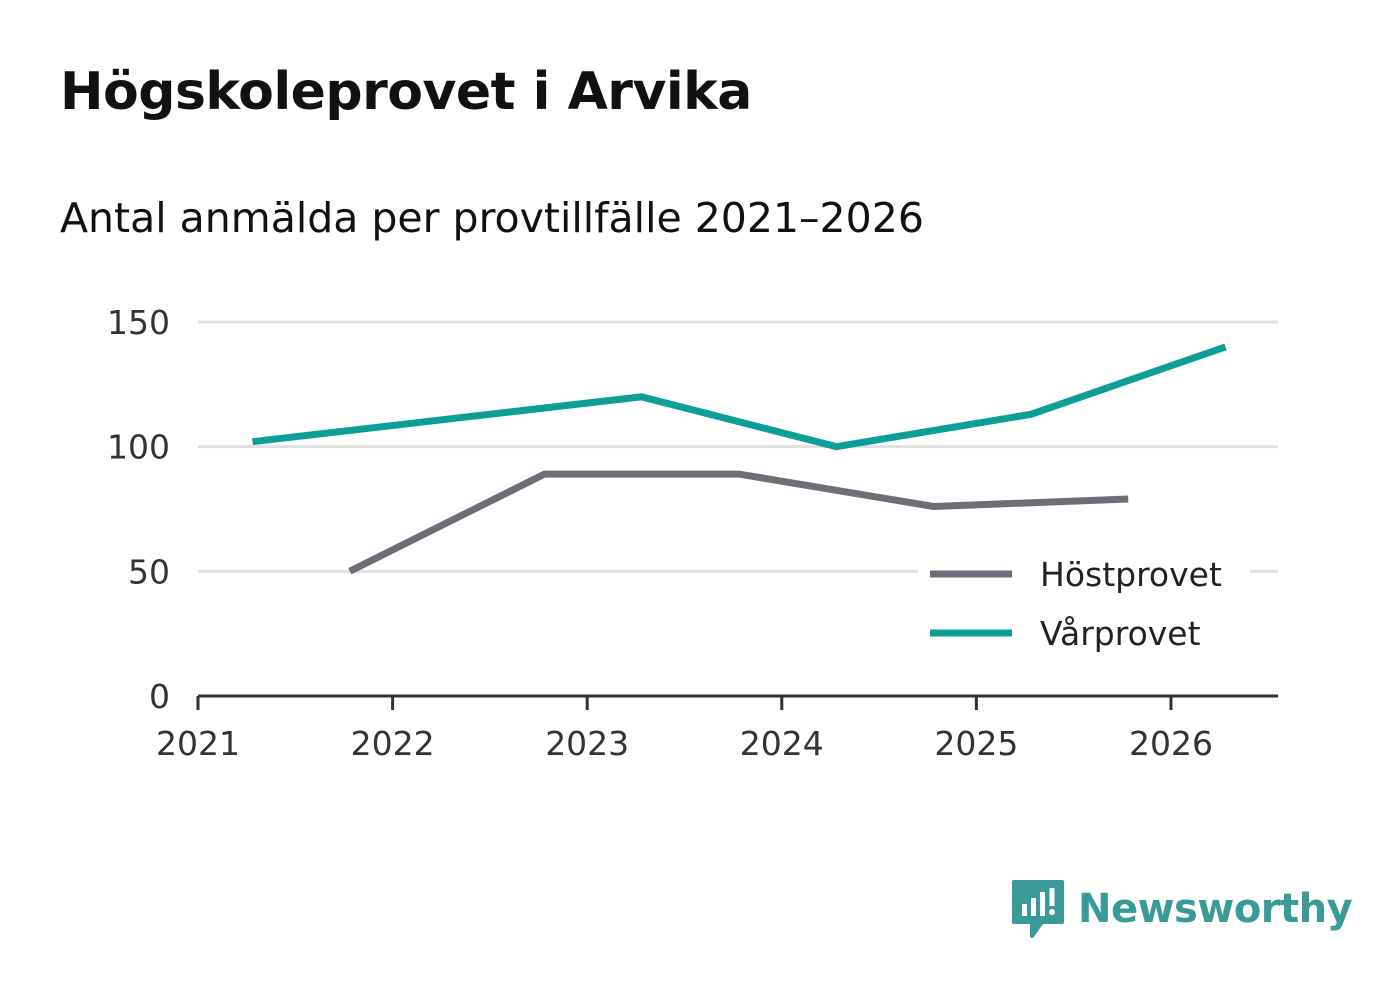 This screenshot has height=999, width=1382. Describe the element at coordinates (149, 571) in the screenshot. I see `y-tick-label-50: 50` at that location.